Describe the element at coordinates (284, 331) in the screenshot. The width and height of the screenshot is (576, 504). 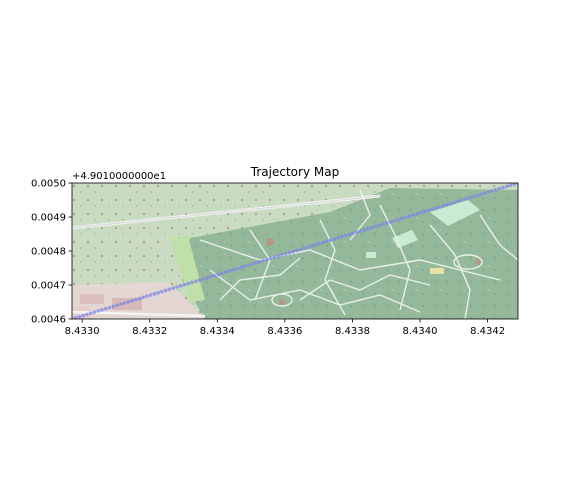
I see `x-tick-label: 8.4336` at that location.